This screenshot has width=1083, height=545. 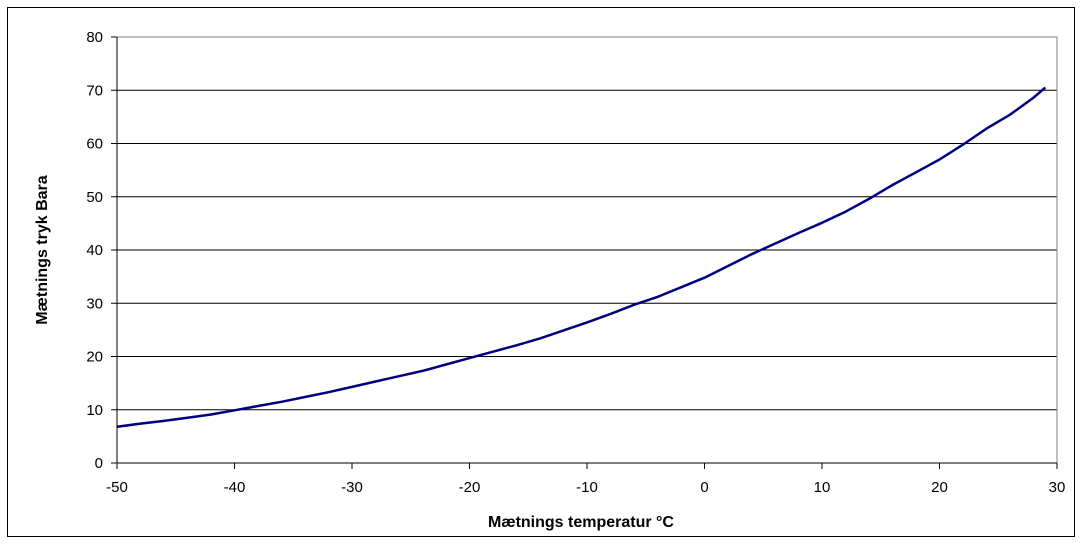 What do you see at coordinates (822, 487) in the screenshot?
I see `x-tick-label: 10` at bounding box center [822, 487].